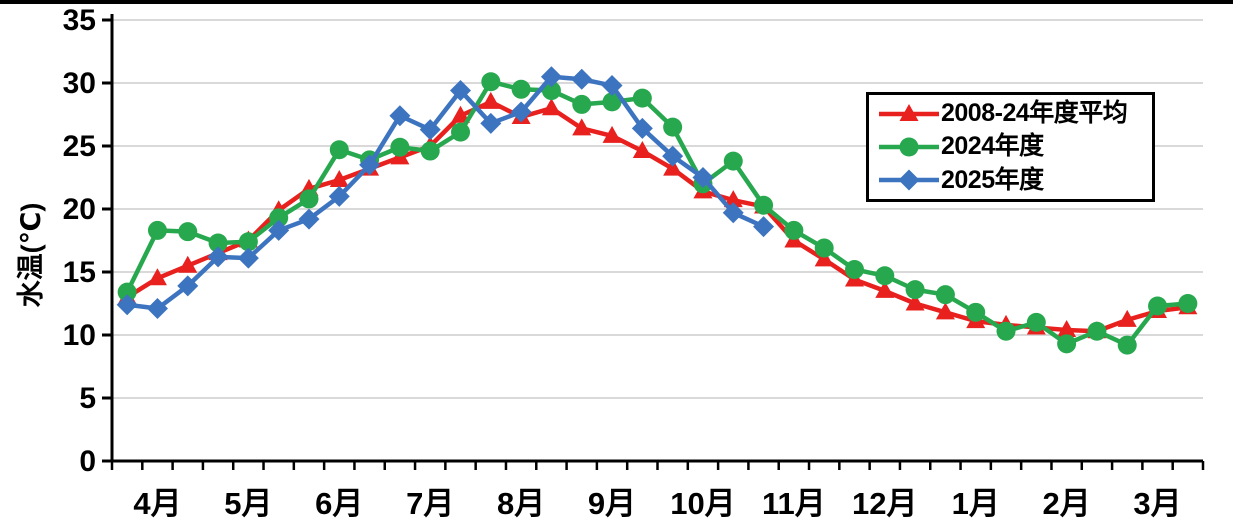 The image size is (1233, 532). Describe the element at coordinates (976, 503) in the screenshot. I see `x-tick-label: 1月` at that location.